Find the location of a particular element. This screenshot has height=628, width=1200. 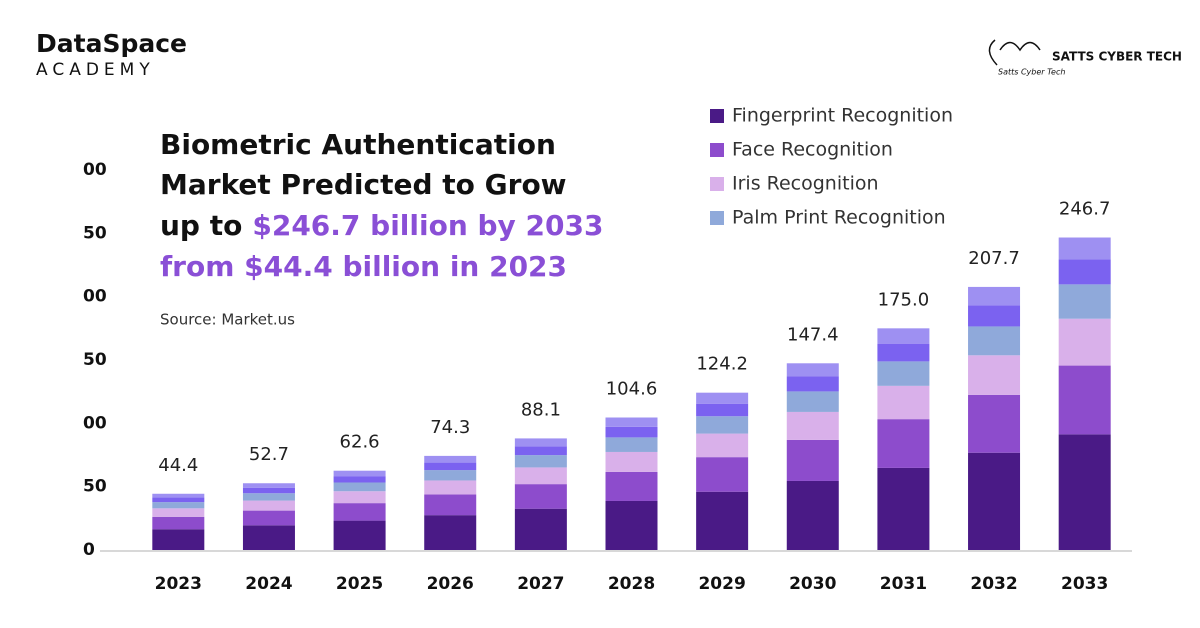

legend-label: Face Recognition is located at coordinates (812, 150).